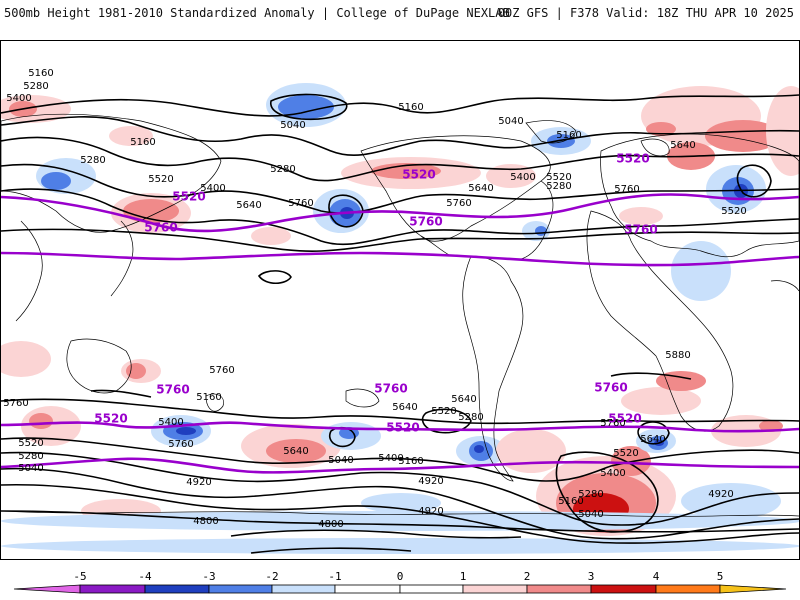  I want to click on colorbar: -5 -4 -3 -2 -1 0 1 2 3 4 5, so click(400, 582).